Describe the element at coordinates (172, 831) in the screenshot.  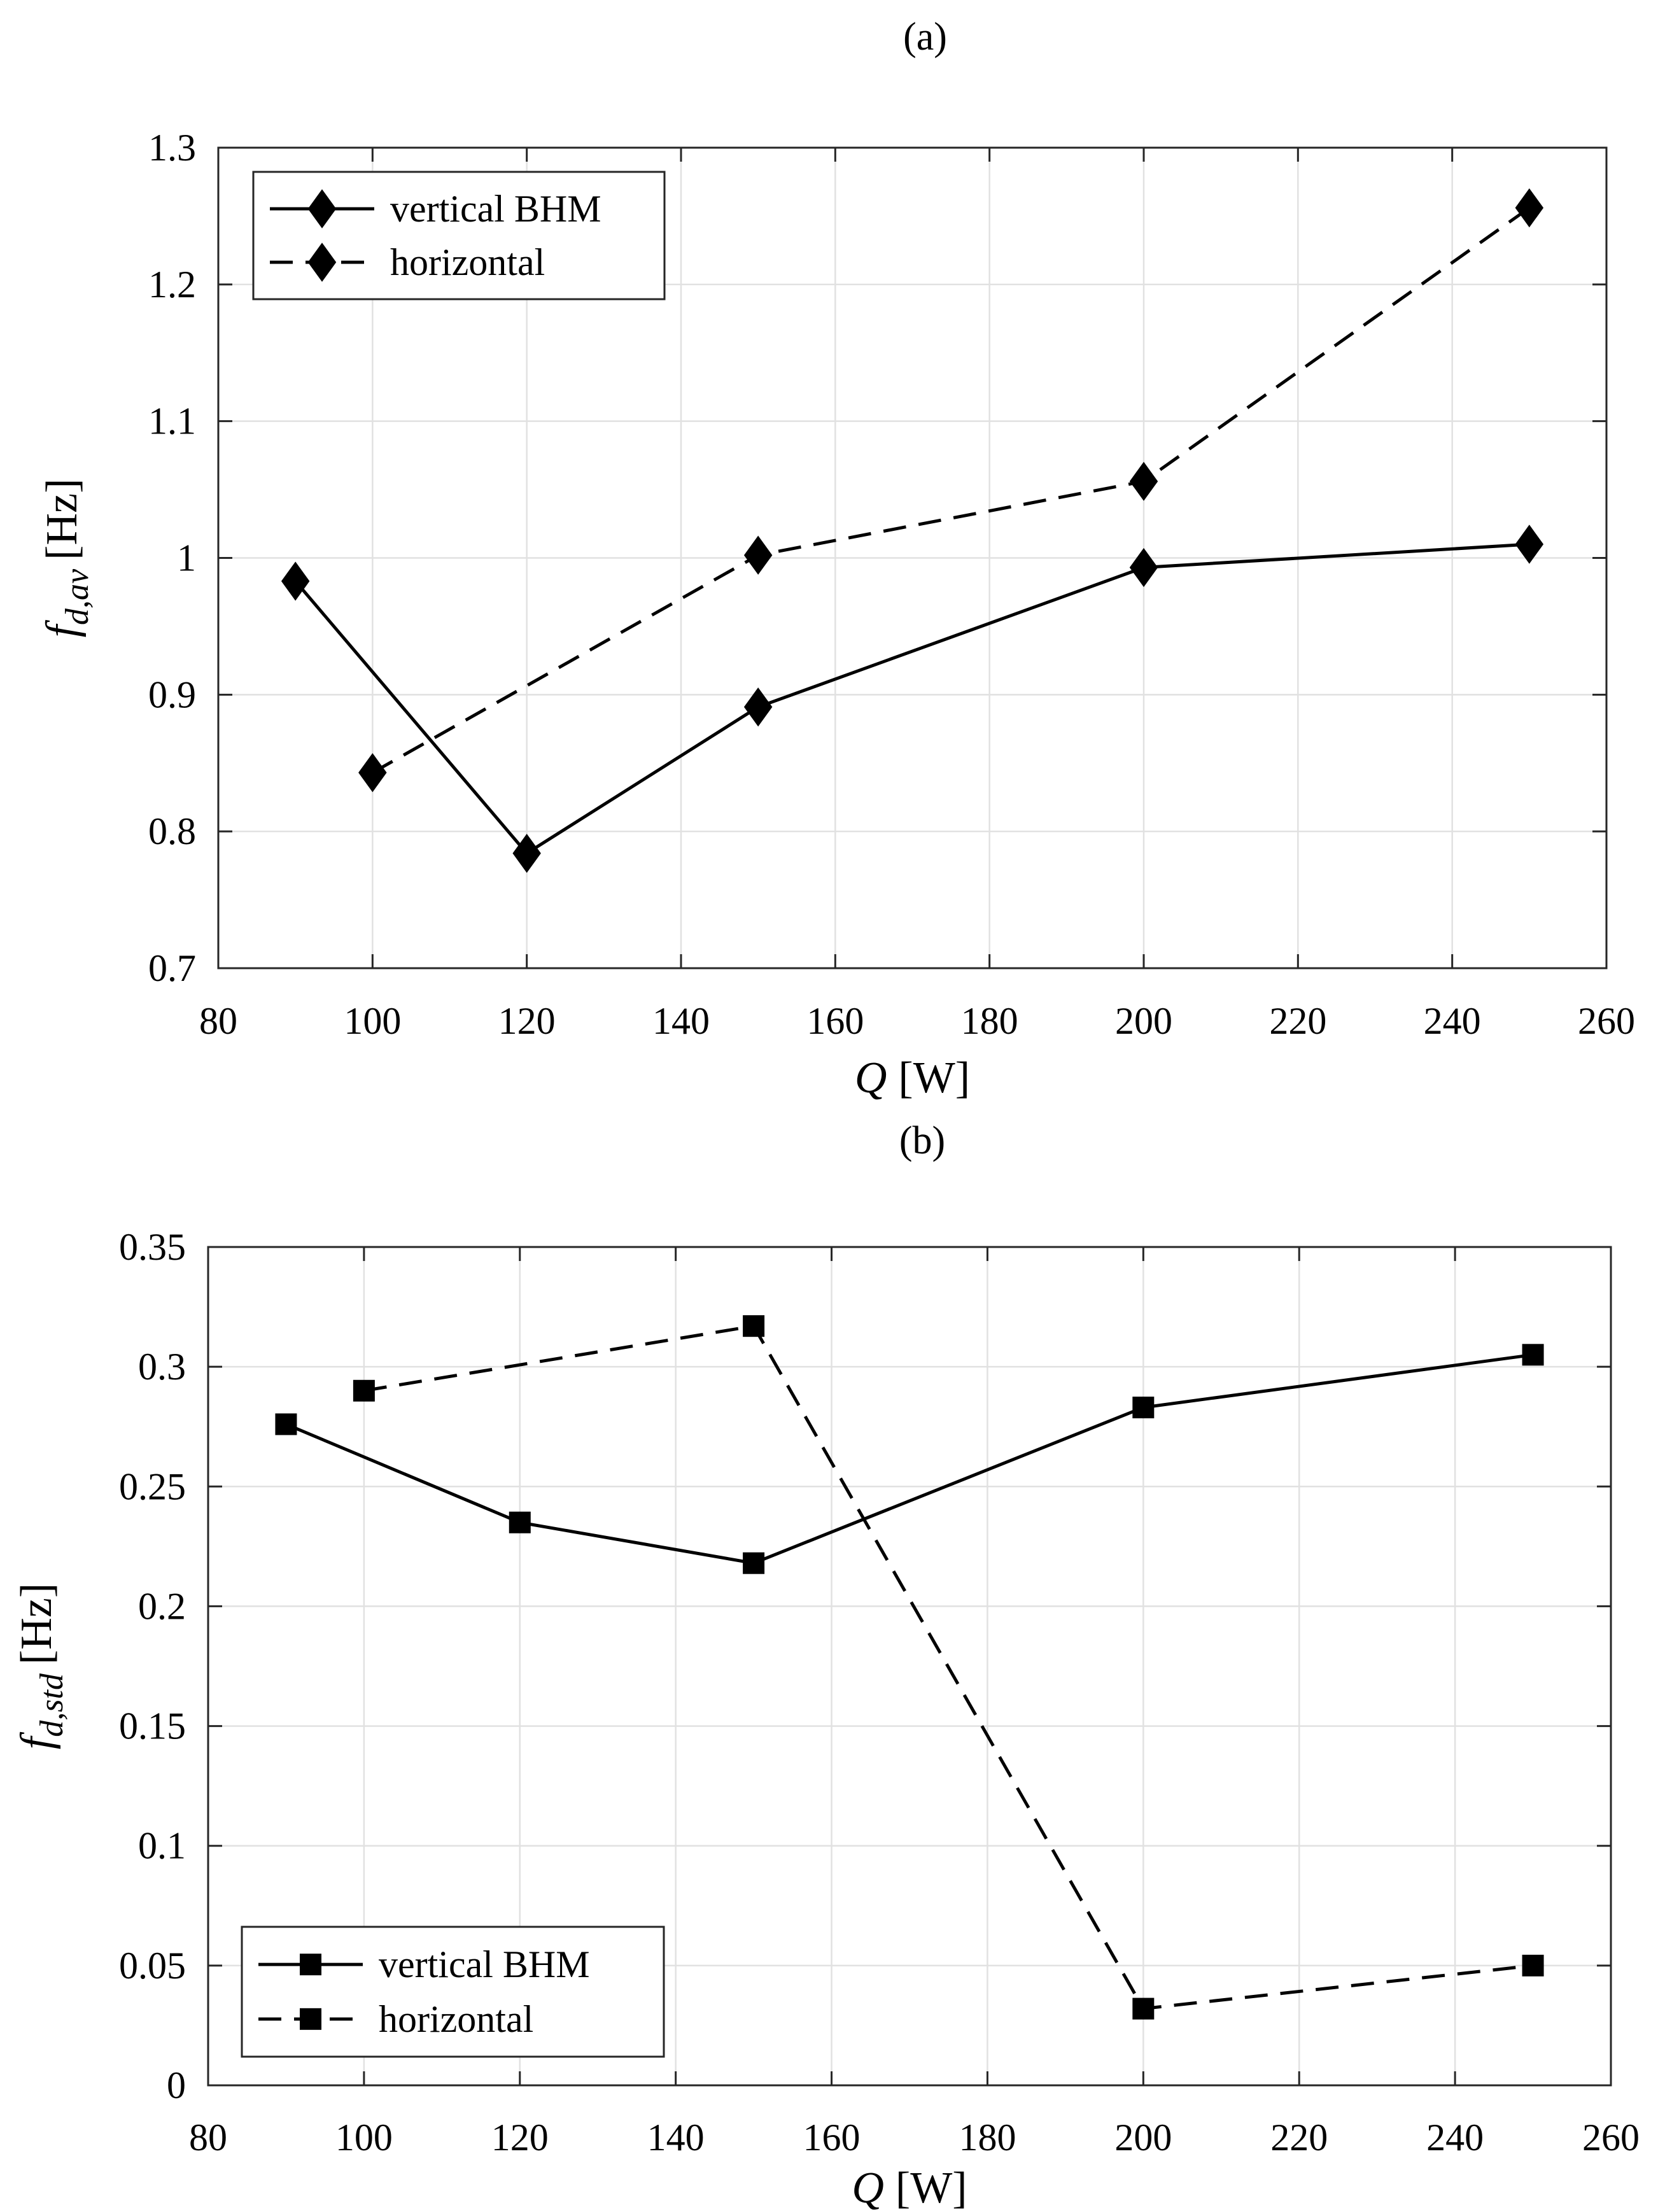
I see `y-tick-label: 0.8` at that location.